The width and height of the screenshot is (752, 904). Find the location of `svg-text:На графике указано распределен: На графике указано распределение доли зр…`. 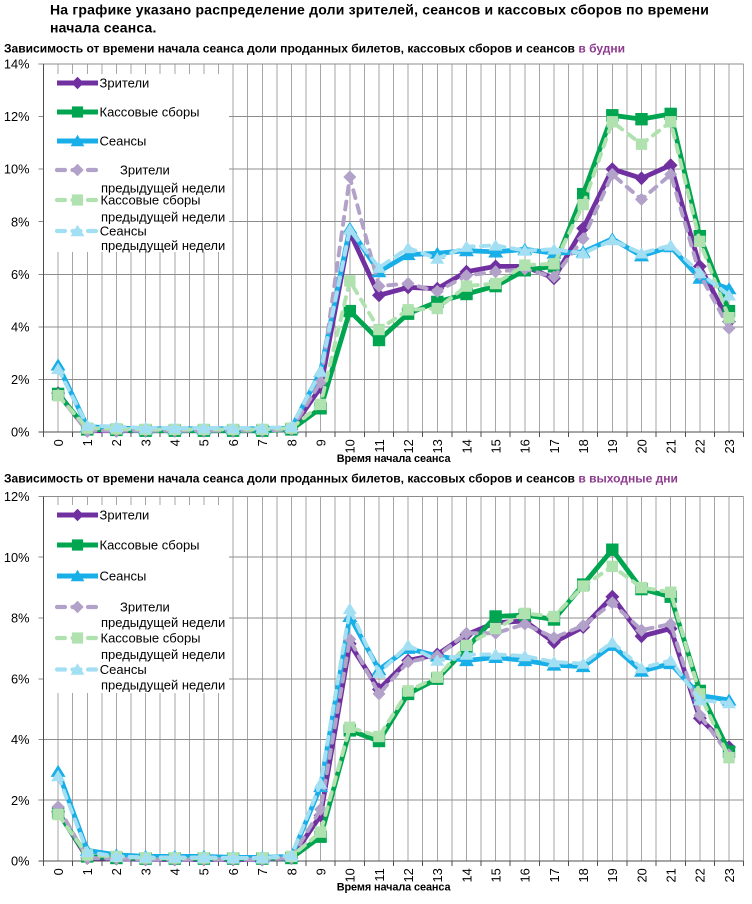

svg-text:На графике указано распределен: На графике указано распределение доли зр… is located at coordinates (379, 10).